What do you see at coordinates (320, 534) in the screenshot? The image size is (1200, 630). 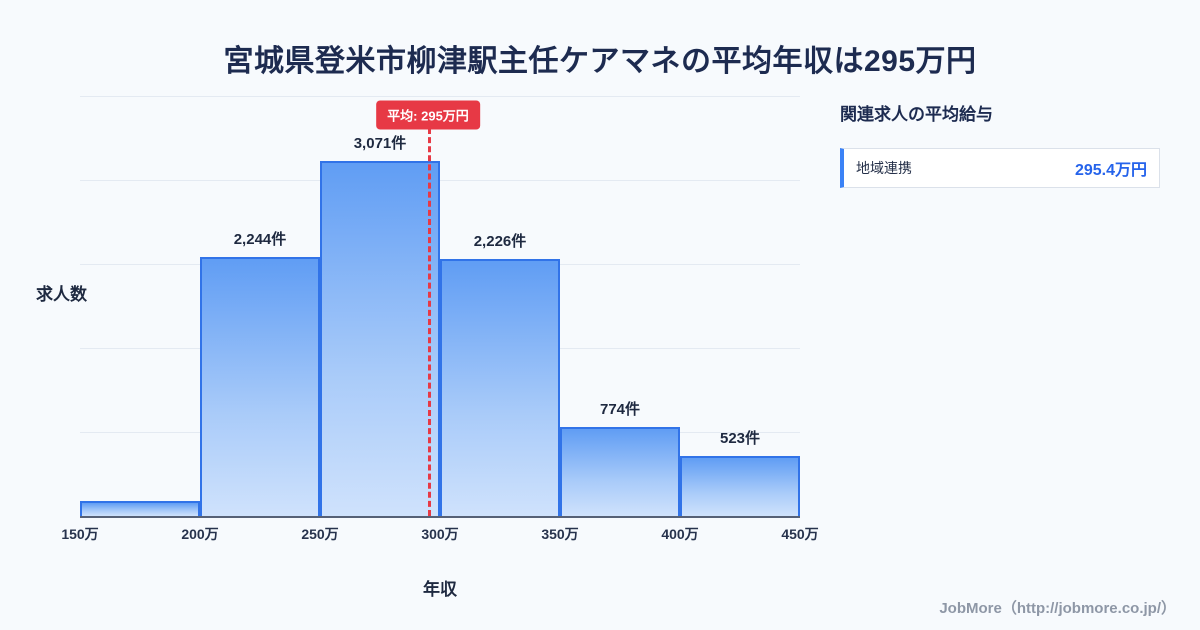 I see `x-tick-label: 250万` at bounding box center [320, 534].